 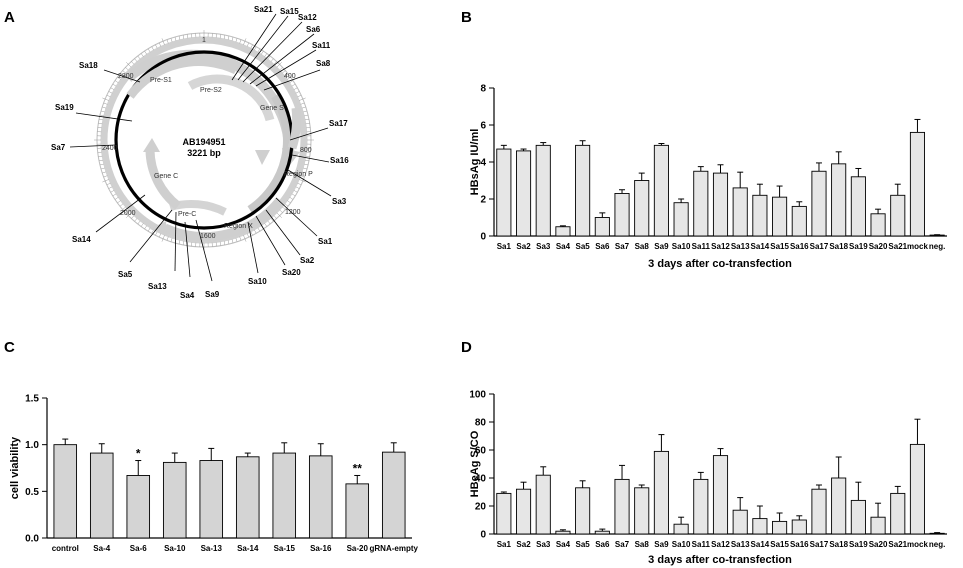 What do you see at coordinates (622, 506) in the screenshot?
I see `bar-sa7` at bounding box center [622, 506].